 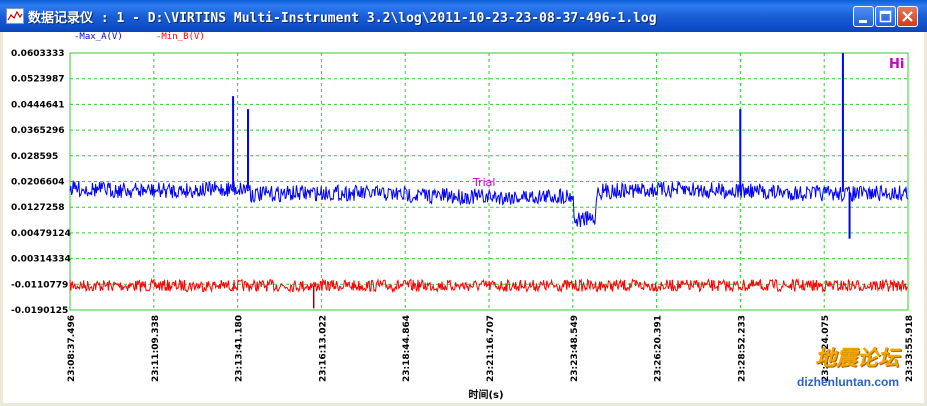 What do you see at coordinates (156, 348) in the screenshot?
I see `x-tick-label: 23:11:09.338` at bounding box center [156, 348].